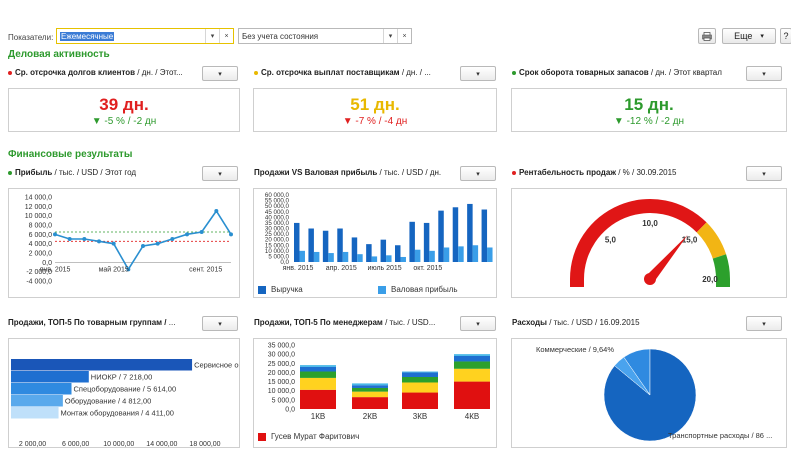 The width and height of the screenshot is (791, 454). What do you see at coordinates (40, 226) in the screenshot?
I see `y-tick-label: 8 000,0` at bounding box center [40, 226].